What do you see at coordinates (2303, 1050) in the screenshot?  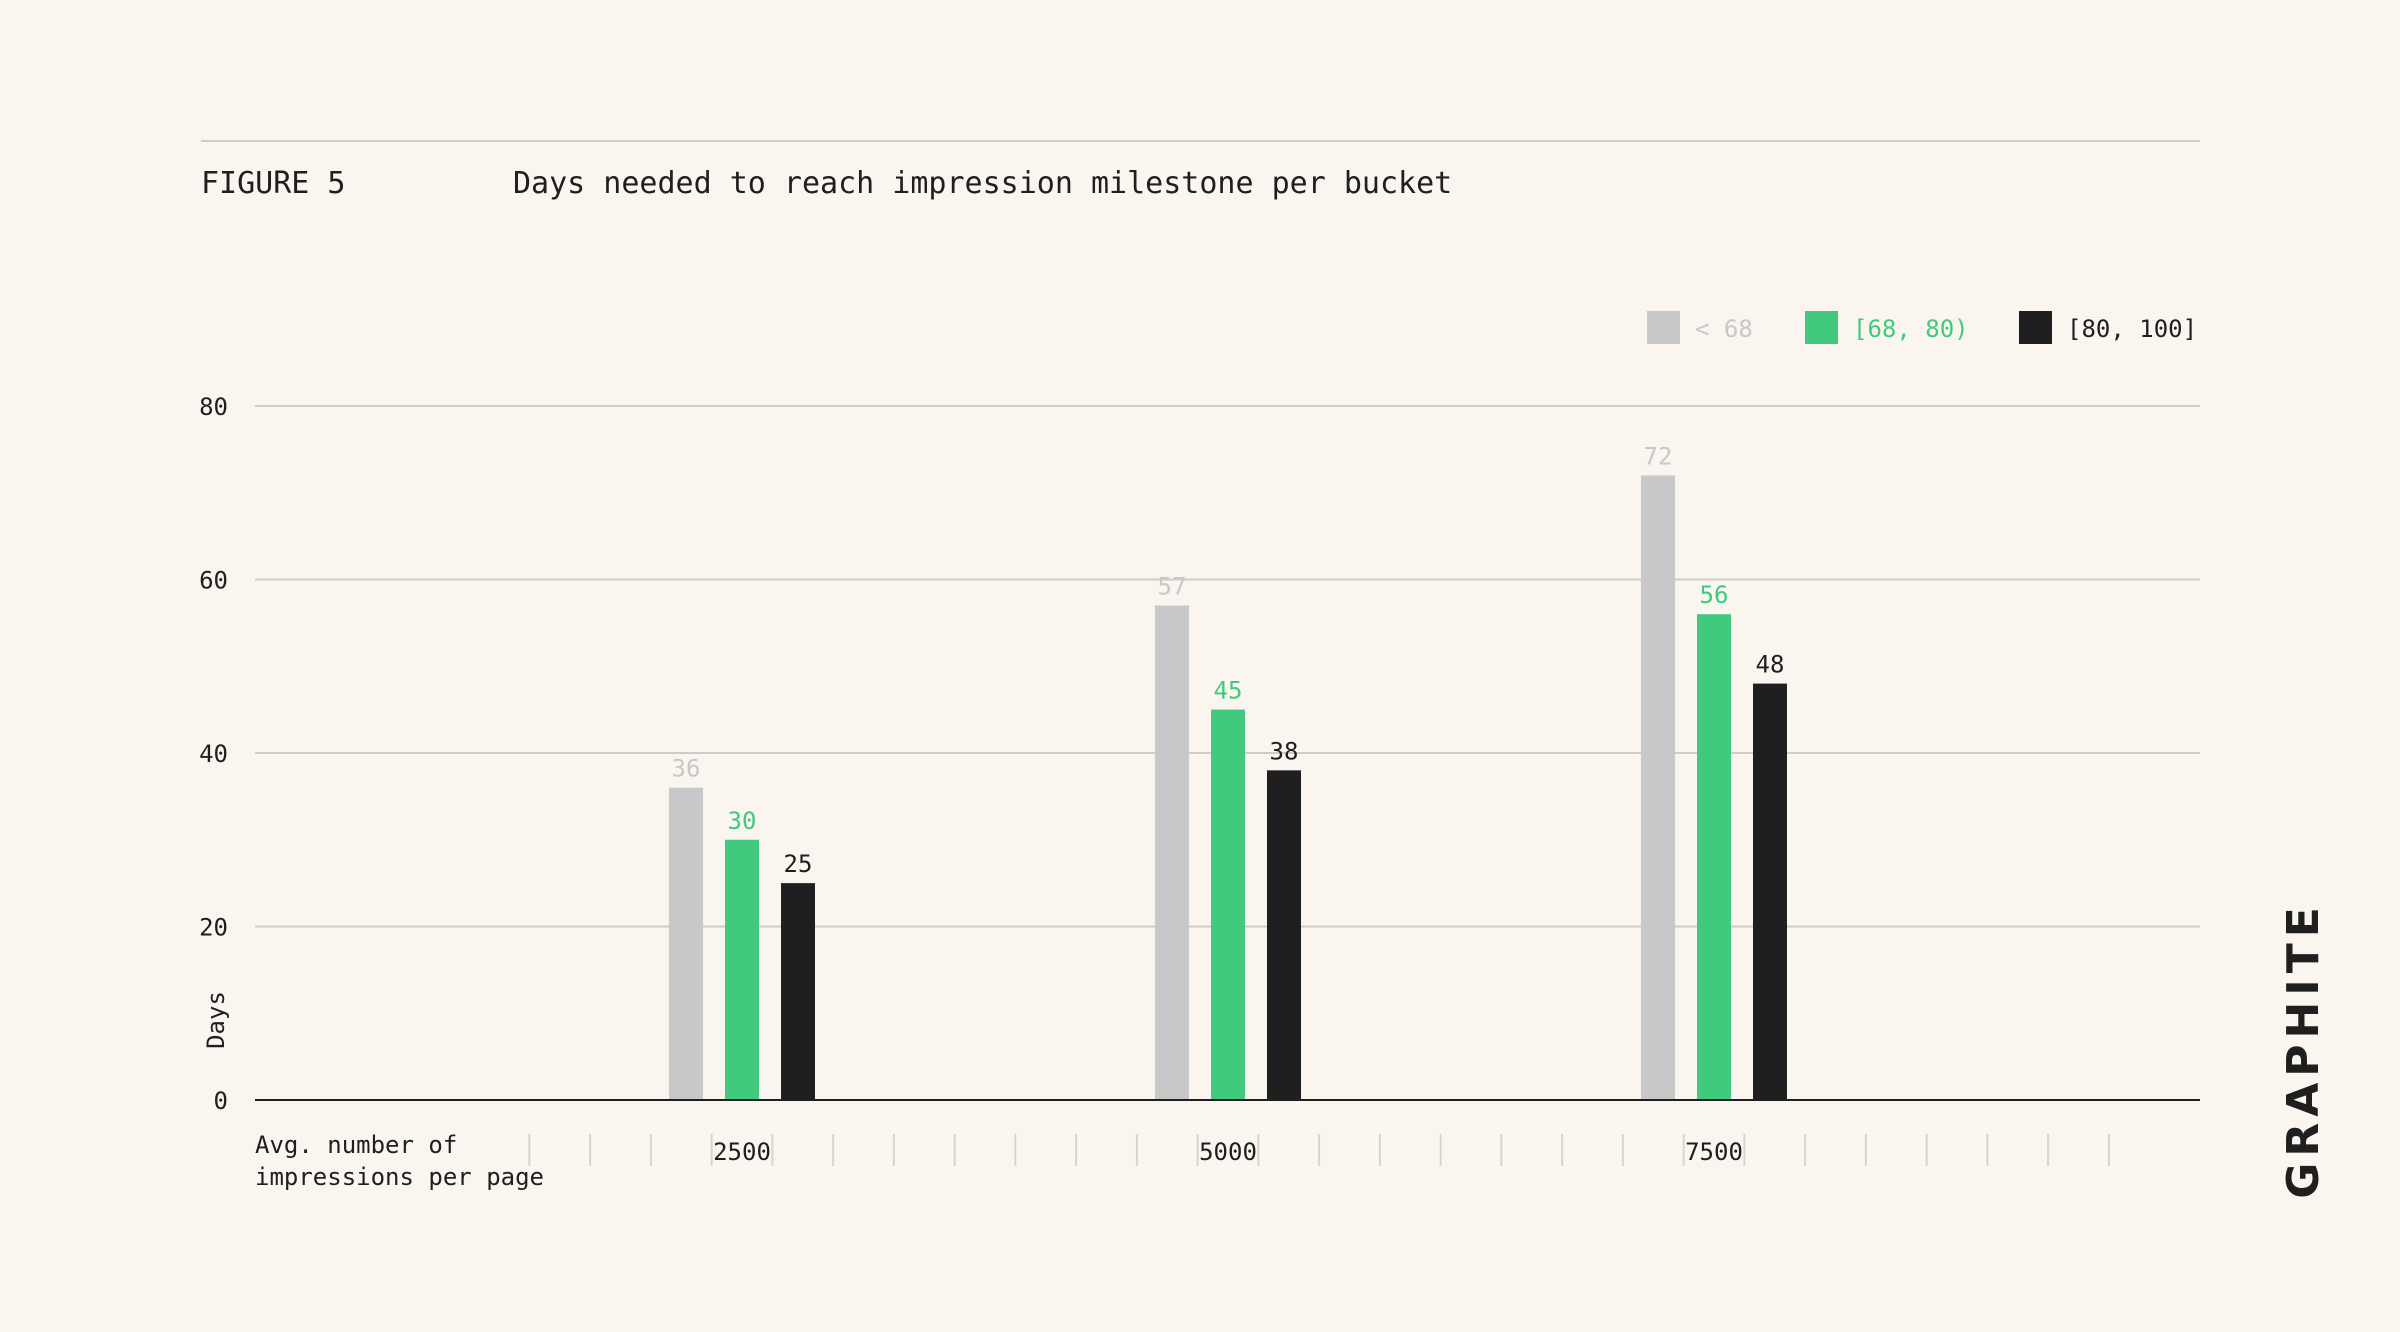 I see `brand-logo: GRAPHITE` at bounding box center [2303, 1050].